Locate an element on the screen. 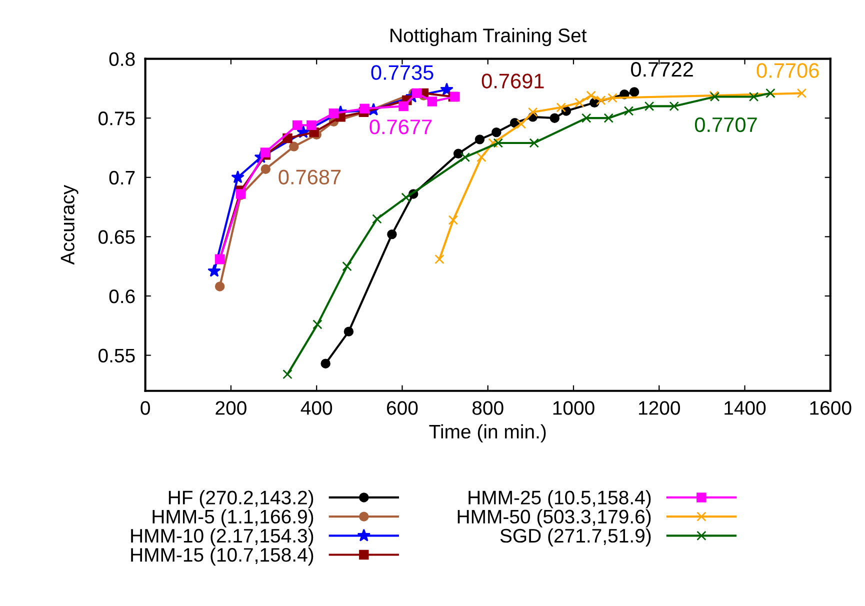 The width and height of the screenshot is (865, 606). y-tick-label: 0.55 is located at coordinates (116, 355).